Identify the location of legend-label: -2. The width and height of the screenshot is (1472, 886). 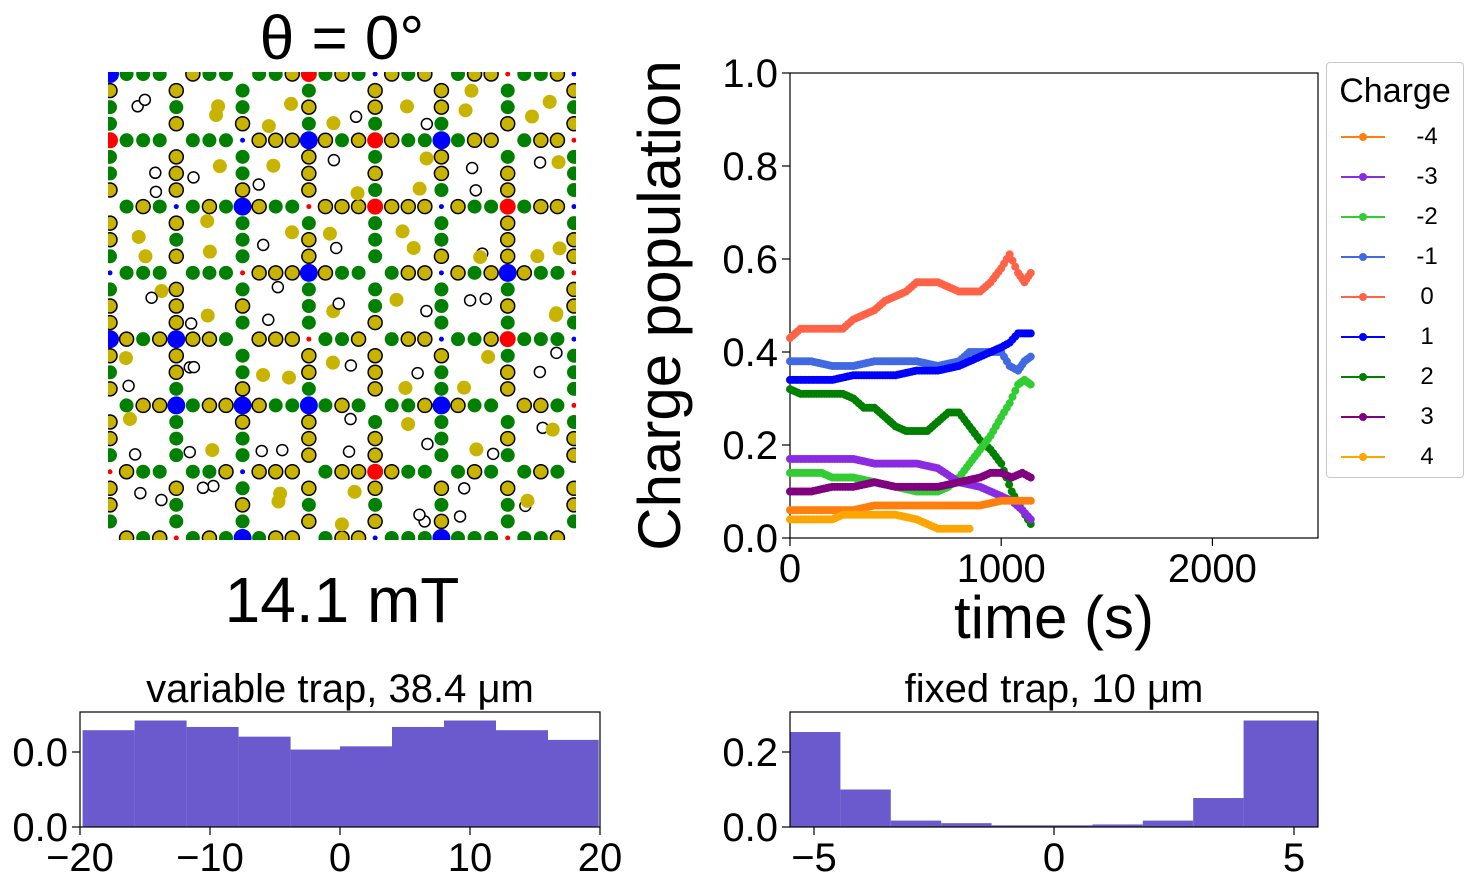
(1427, 216).